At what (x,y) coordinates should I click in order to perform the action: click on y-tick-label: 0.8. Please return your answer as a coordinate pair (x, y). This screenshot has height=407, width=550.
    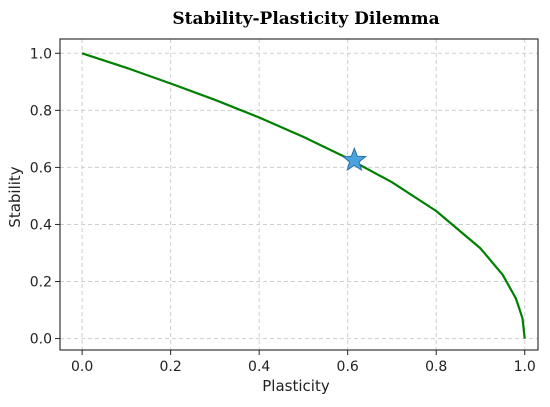
    Looking at the image, I should click on (41, 111).